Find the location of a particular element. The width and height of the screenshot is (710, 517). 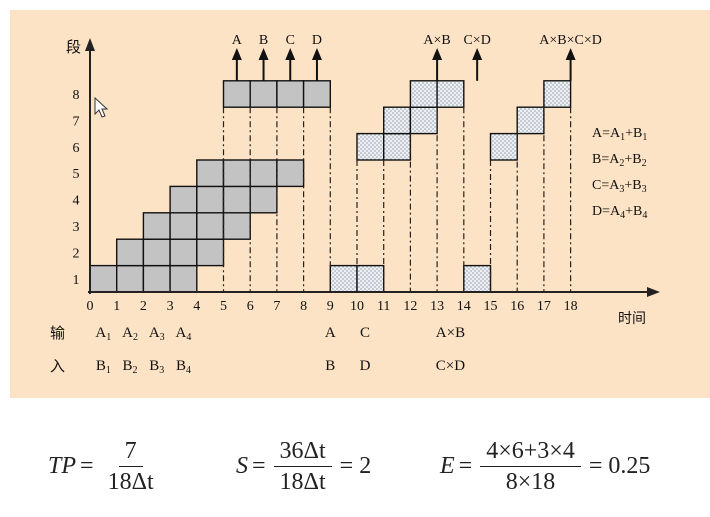

gray-cell-stage3-t4 is located at coordinates (210, 226).